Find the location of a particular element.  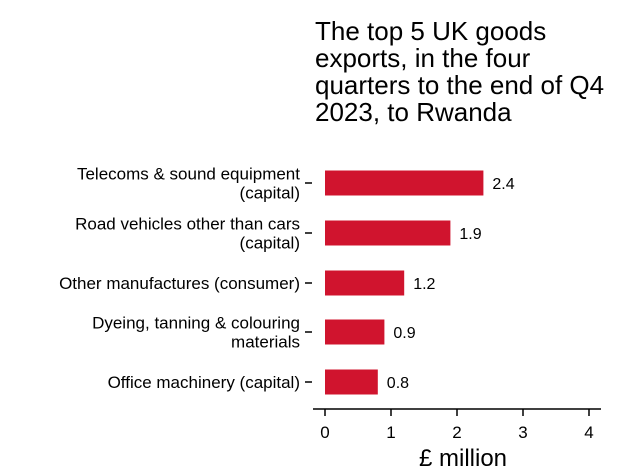

data-label: 1.2 is located at coordinates (424, 284).